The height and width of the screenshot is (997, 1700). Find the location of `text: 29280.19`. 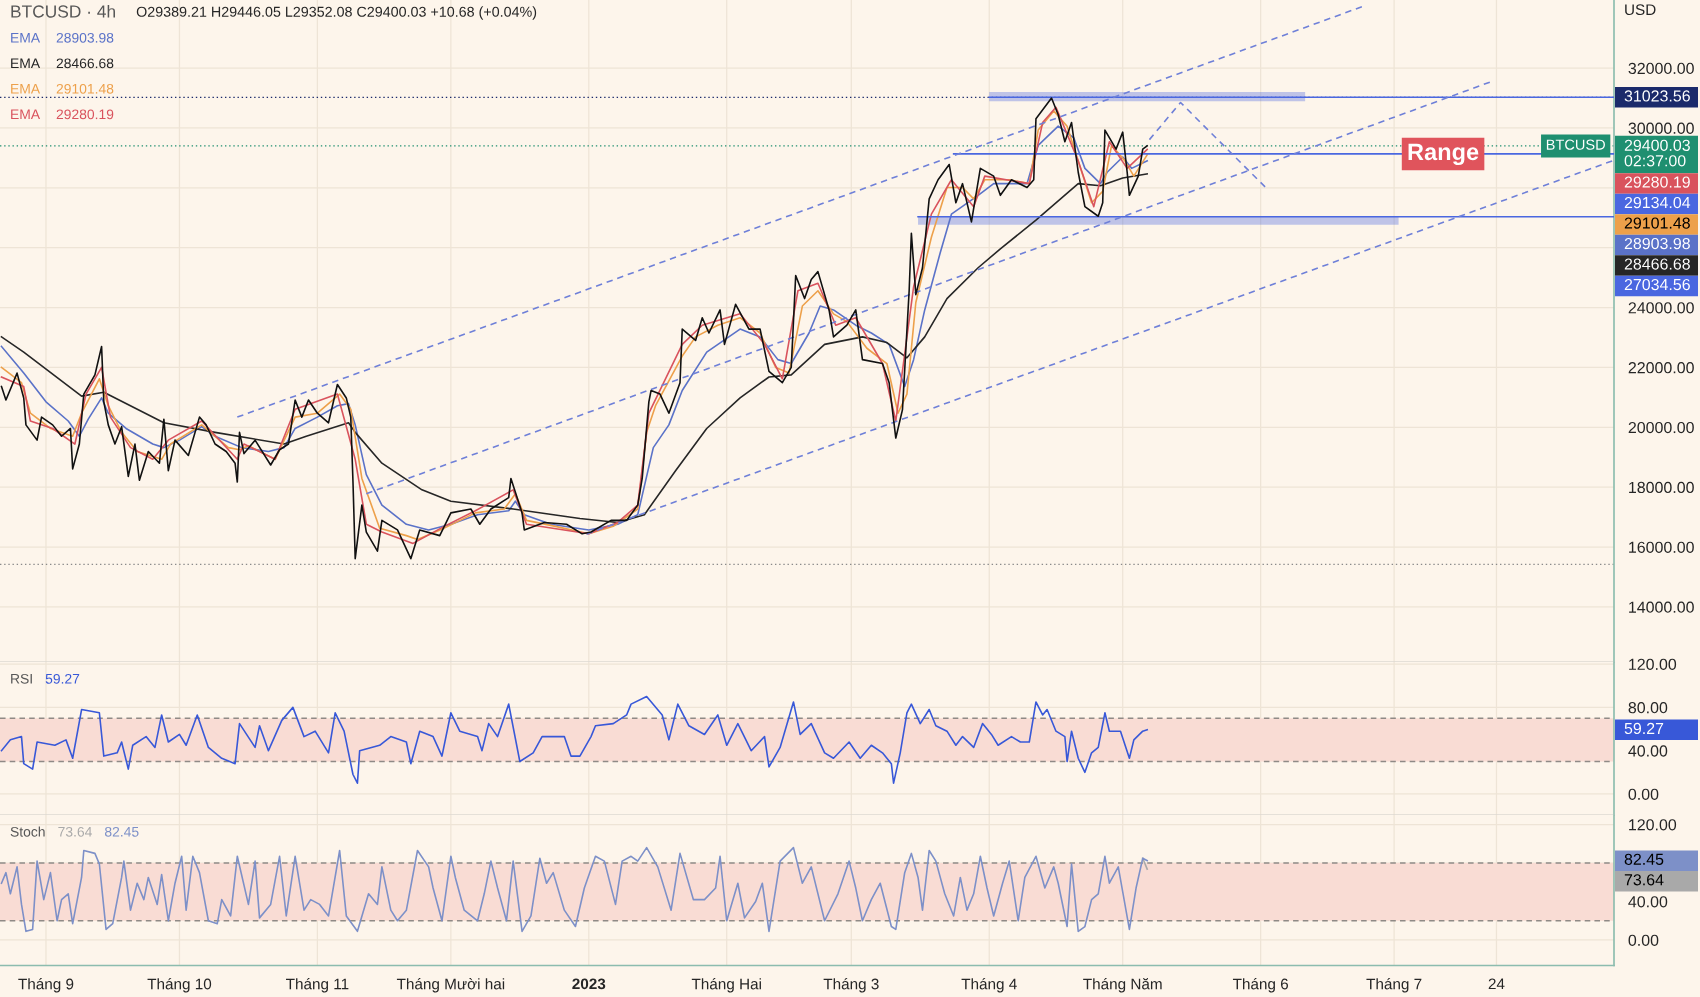

text: 29280.19 is located at coordinates (1657, 182).